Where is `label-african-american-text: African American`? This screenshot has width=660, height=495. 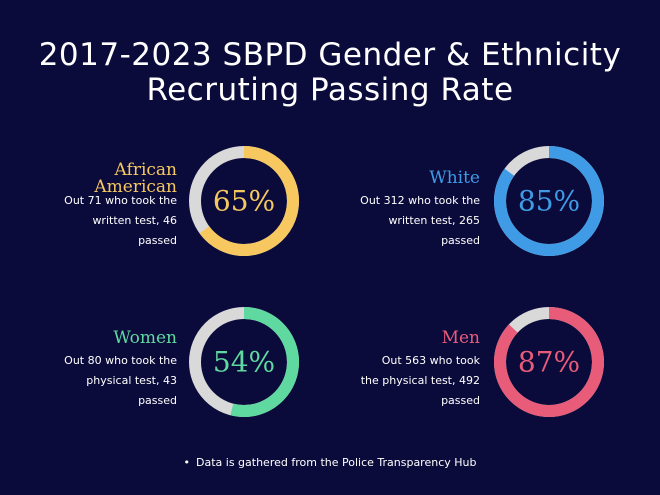
label-african-american-text: African American is located at coordinates (135, 178).